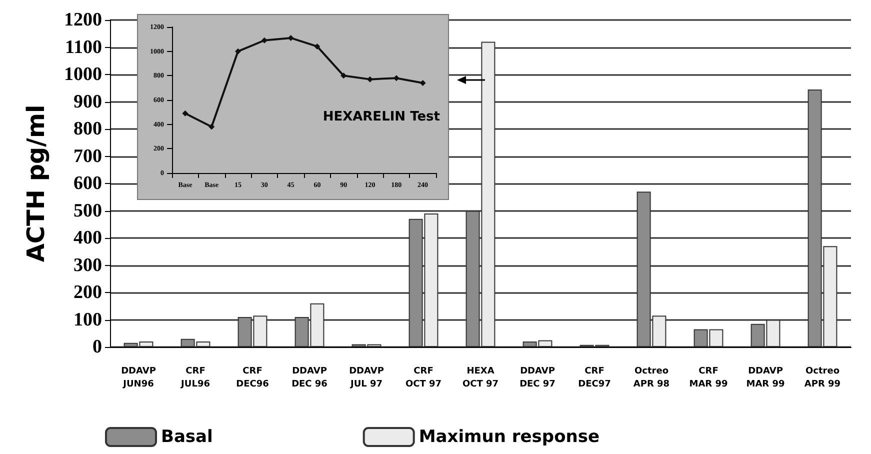  What do you see at coordinates (83, 20) in the screenshot?
I see `y-tick-label: 1200` at bounding box center [83, 20].